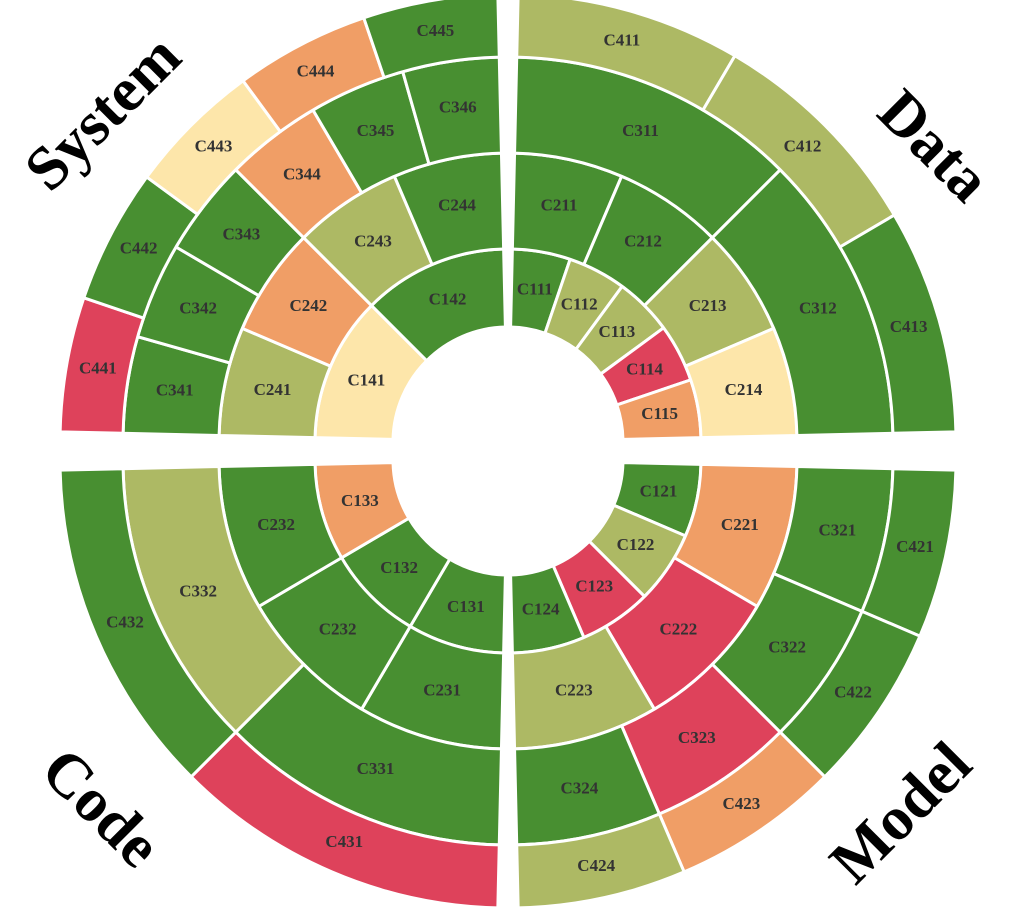 The width and height of the screenshot is (1035, 911). What do you see at coordinates (643, 240) in the screenshot?
I see `segment-label-c212: C212` at bounding box center [643, 240].